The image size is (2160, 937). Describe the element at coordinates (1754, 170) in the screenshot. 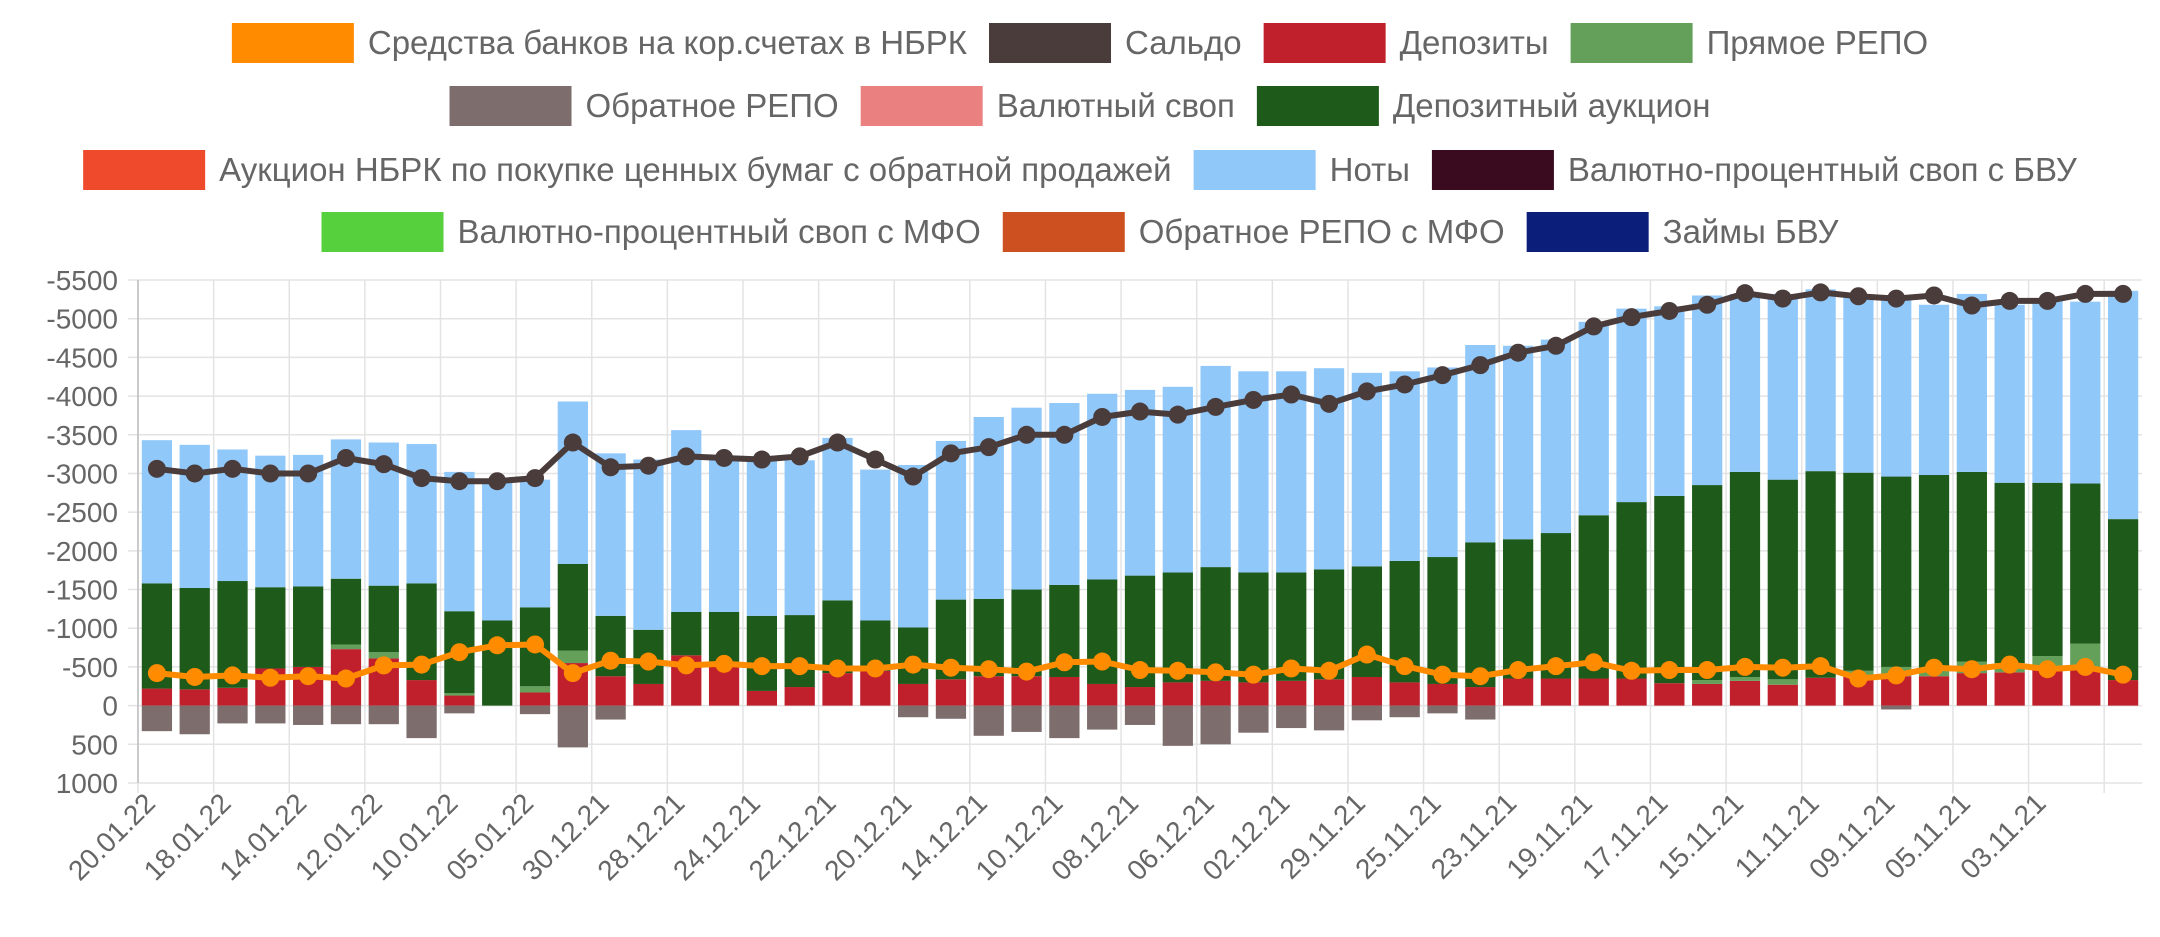

I see `legend-item: Валютно-процентный своп с БВУ` at that location.